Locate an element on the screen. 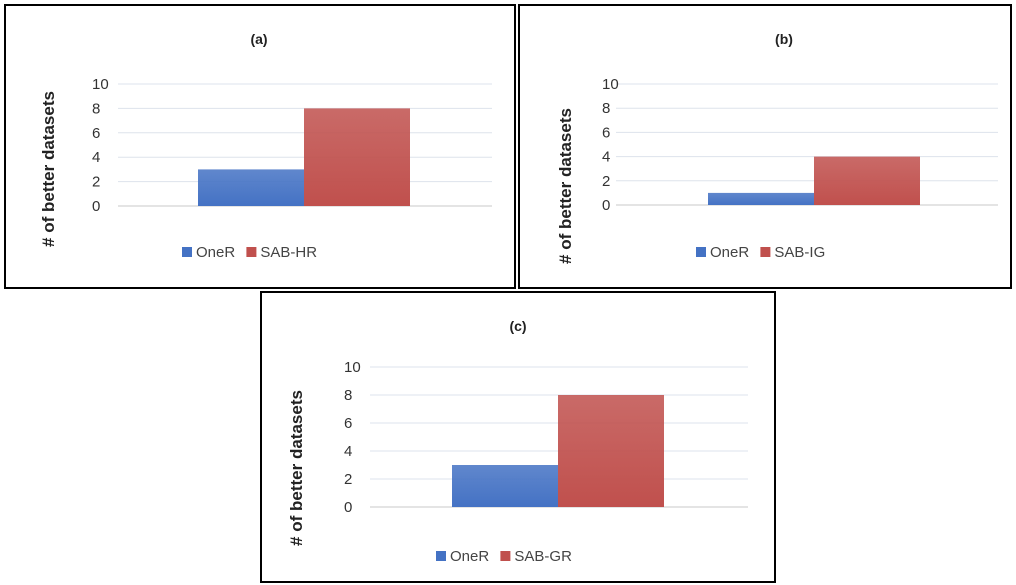 The height and width of the screenshot is (585, 1016). chart-title: (c) is located at coordinates (517, 326).